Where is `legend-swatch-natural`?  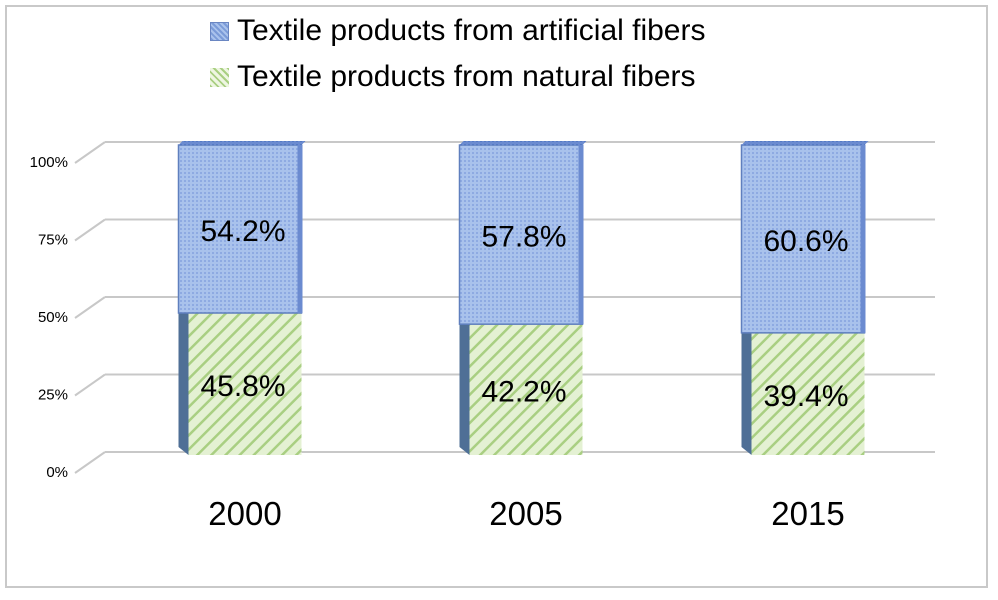 legend-swatch-natural is located at coordinates (219, 77).